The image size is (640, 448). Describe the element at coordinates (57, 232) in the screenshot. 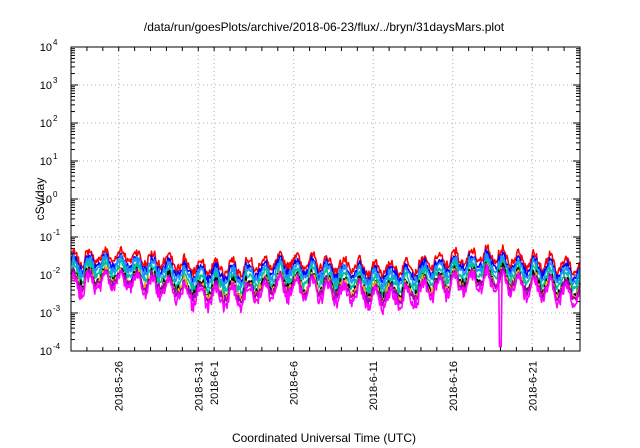

I see `y-tick-exponent: -1` at that location.